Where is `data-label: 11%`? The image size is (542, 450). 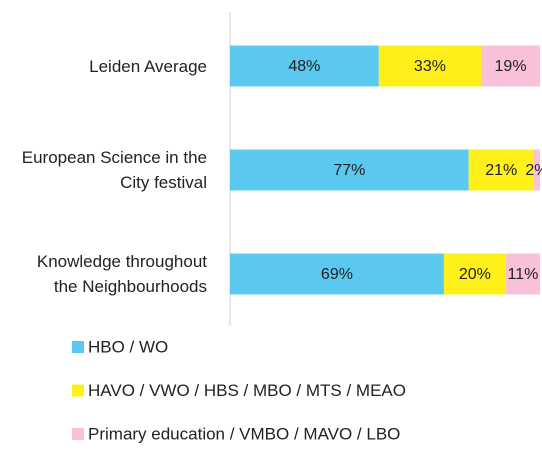
data-label: 11% is located at coordinates (523, 274).